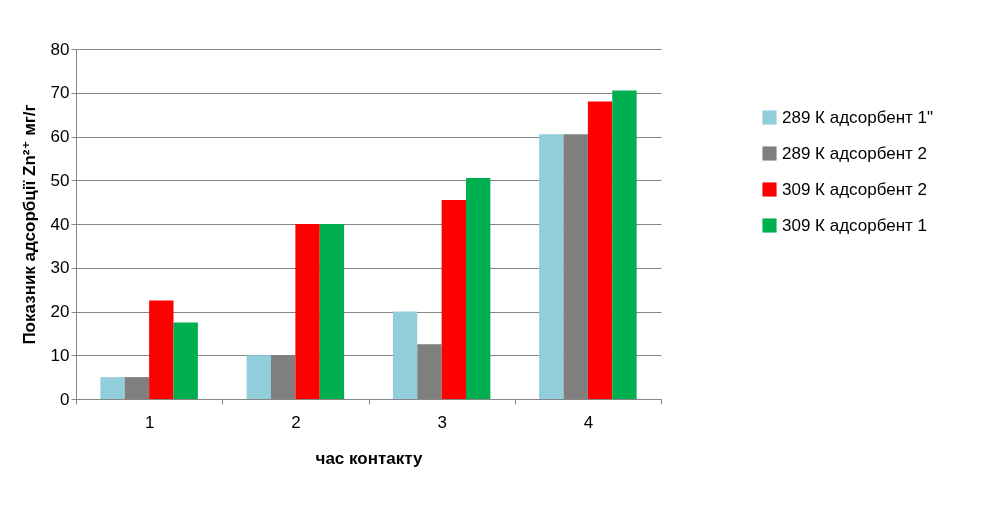  What do you see at coordinates (65, 399) in the screenshot?
I see `y-tick-label: 0` at bounding box center [65, 399].